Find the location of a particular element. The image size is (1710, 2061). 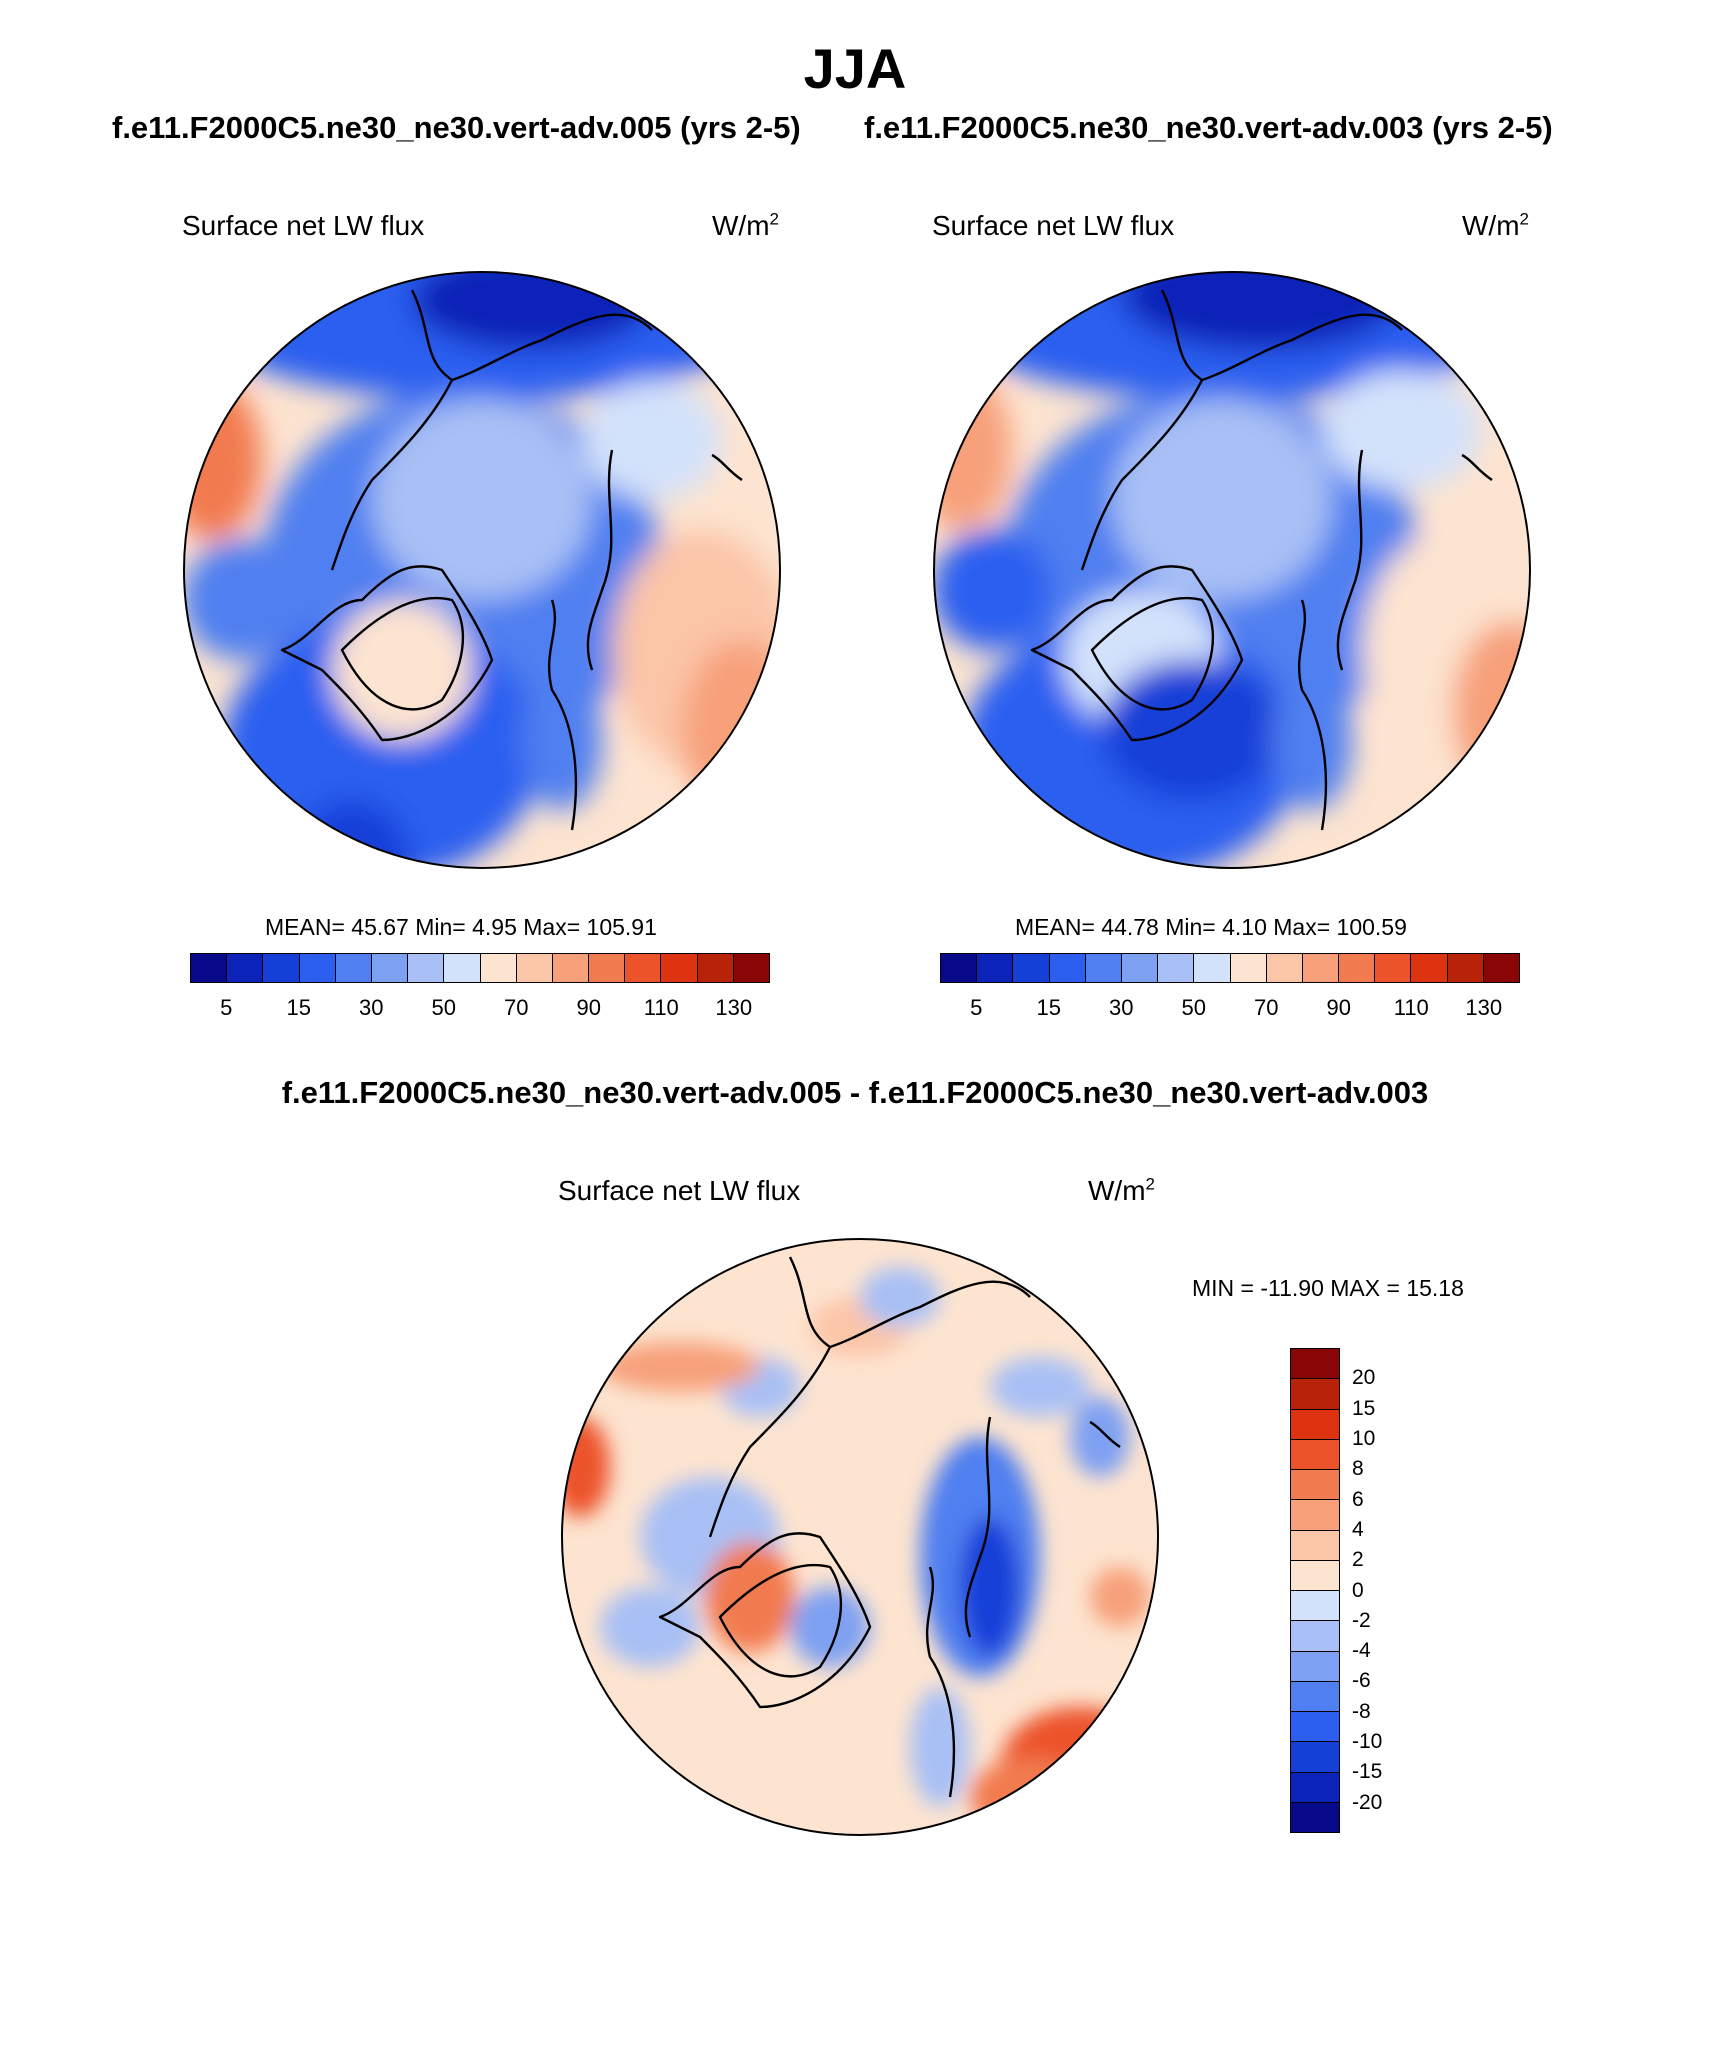

coast-alaska is located at coordinates (392, 475).